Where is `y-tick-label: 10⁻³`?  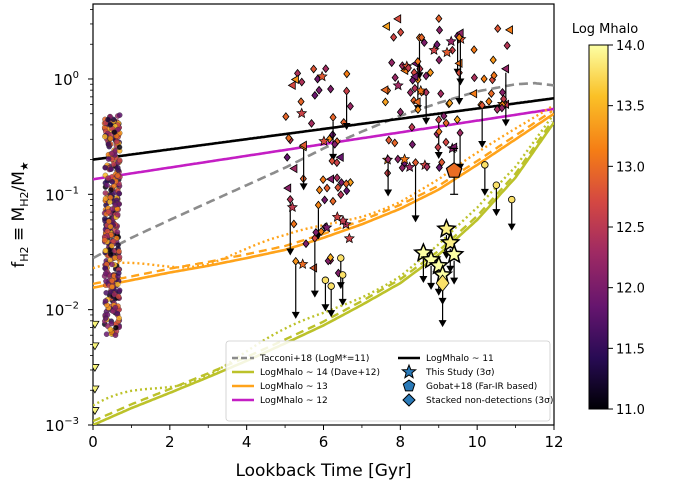
y-tick-label: 10⁻³ is located at coordinates (62, 425).